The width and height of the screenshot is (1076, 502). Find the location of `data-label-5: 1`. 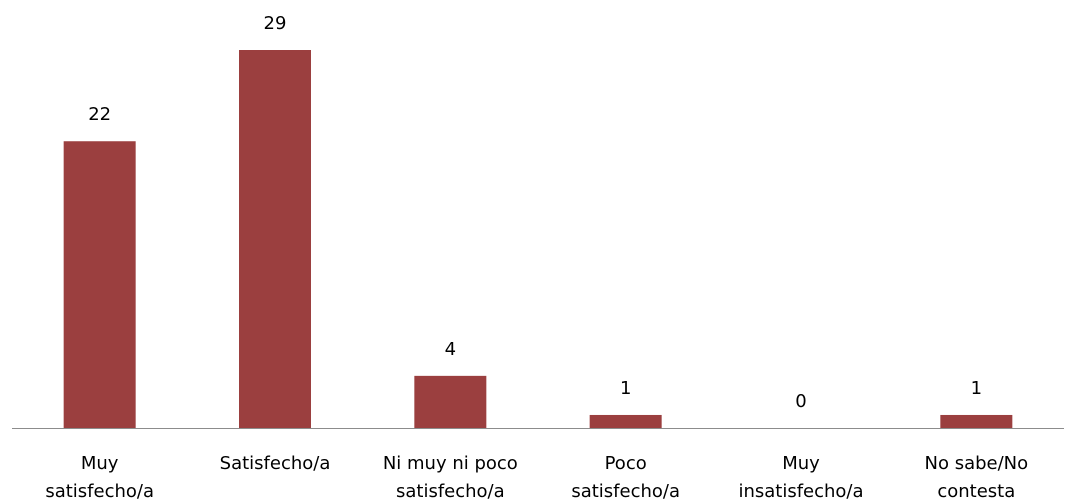

data-label-5: 1 is located at coordinates (976, 388).